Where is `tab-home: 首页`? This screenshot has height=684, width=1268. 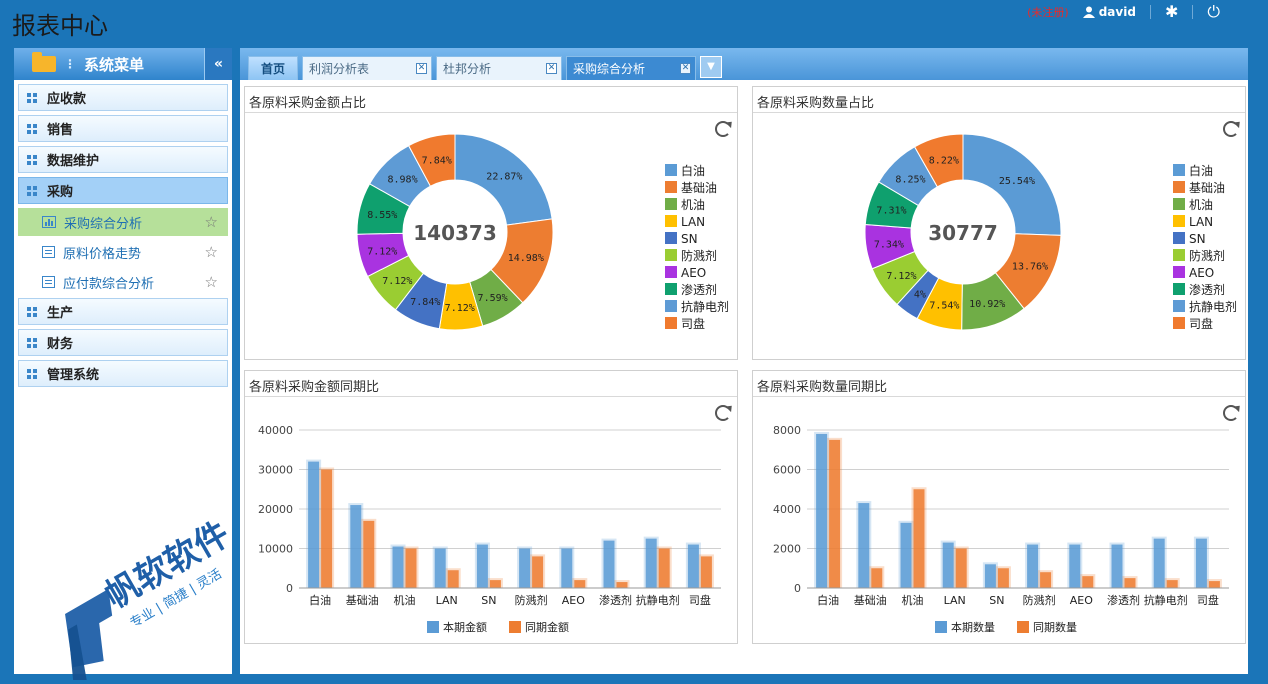 tab-home: 首页 is located at coordinates (273, 68).